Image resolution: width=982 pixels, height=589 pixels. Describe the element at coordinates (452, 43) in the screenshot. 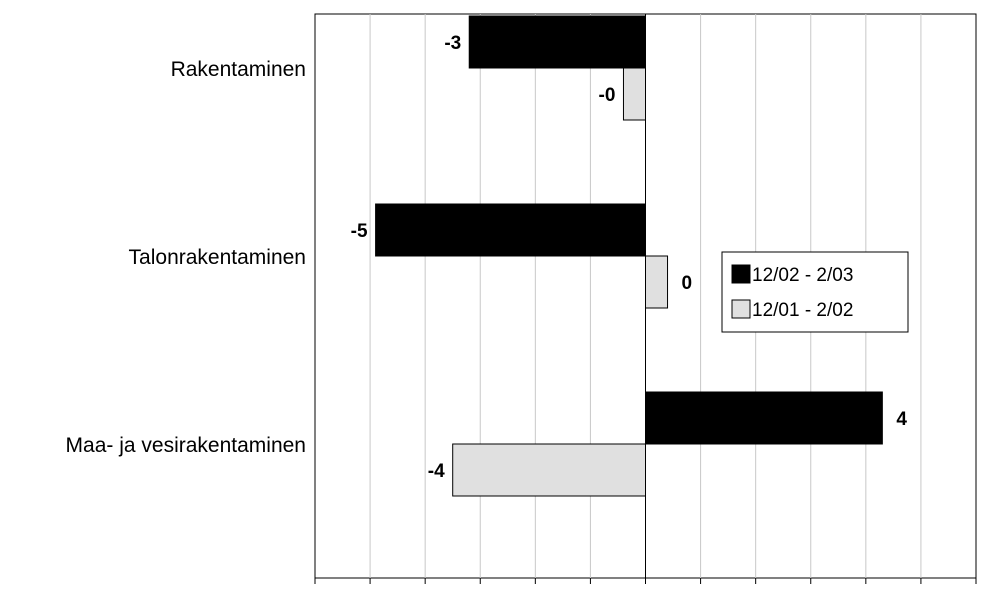

I see `data-label: -3` at that location.